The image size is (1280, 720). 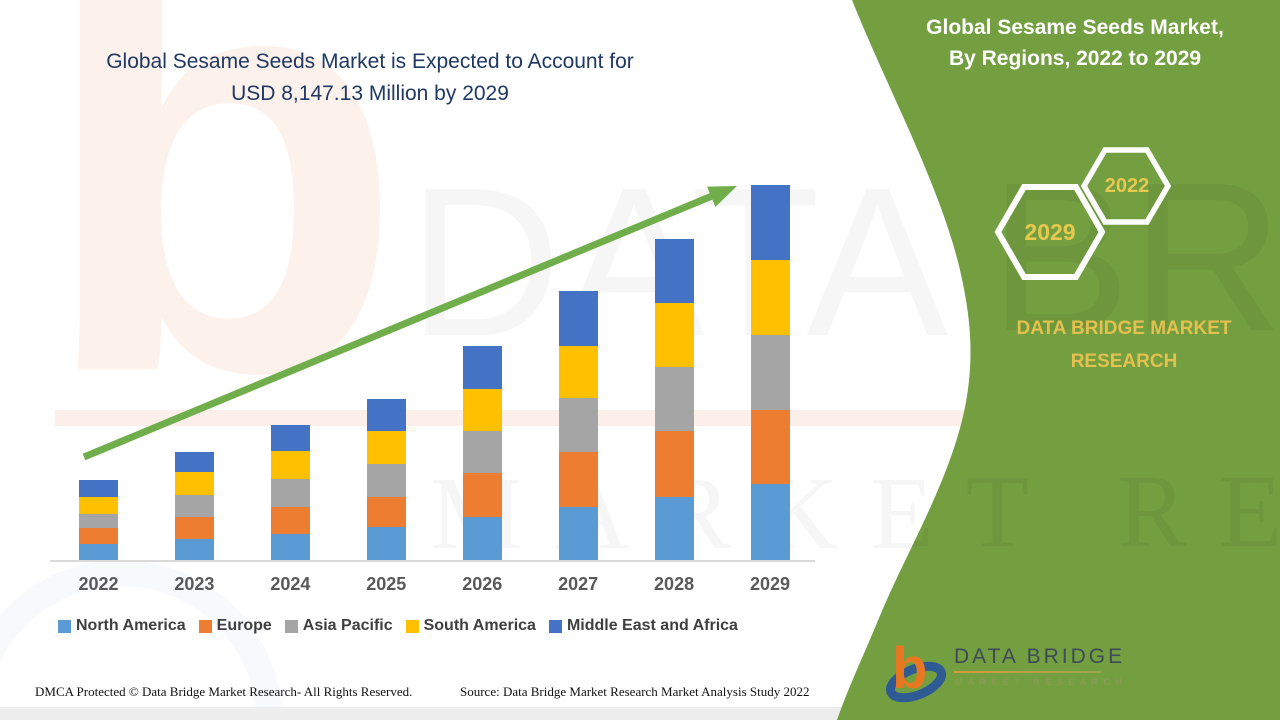 I want to click on x-axis-label-2025: 2025, so click(x=386, y=584).